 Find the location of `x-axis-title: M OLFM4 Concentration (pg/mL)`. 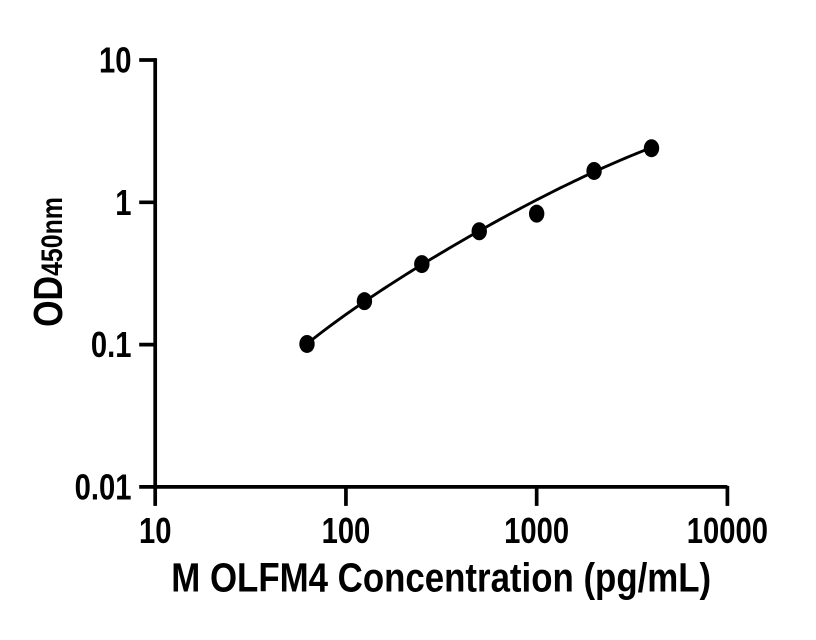

x-axis-title: M OLFM4 Concentration (pg/mL) is located at coordinates (441, 578).